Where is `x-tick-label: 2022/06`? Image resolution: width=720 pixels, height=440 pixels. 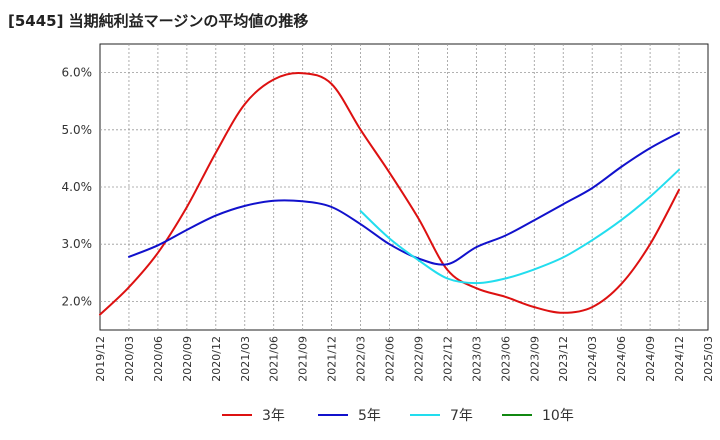
x-tick-label: 2022/06 is located at coordinates (390, 359).